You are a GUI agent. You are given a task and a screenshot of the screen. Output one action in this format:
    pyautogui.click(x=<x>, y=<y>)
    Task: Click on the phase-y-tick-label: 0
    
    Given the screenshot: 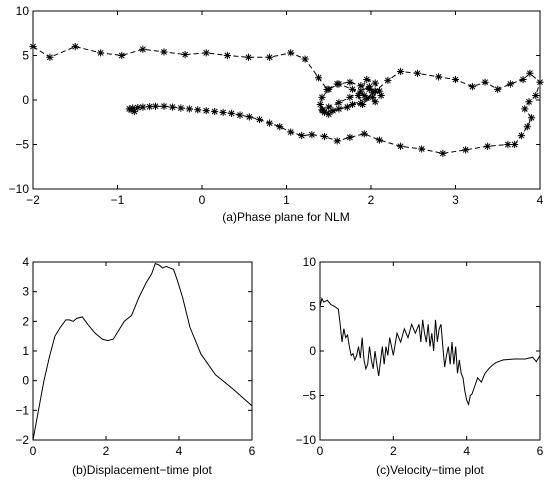 What is the action you would take?
    pyautogui.click(x=25, y=100)
    